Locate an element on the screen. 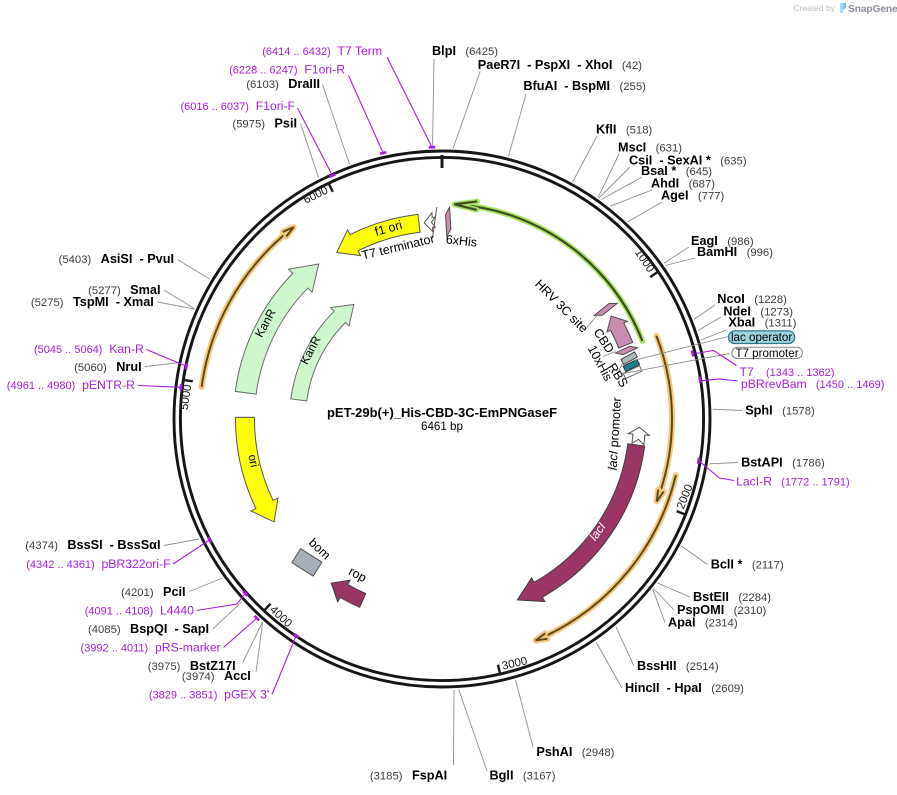 This screenshot has height=795, width=897. svg-text: (5975) PsiI is located at coordinates (264, 124).